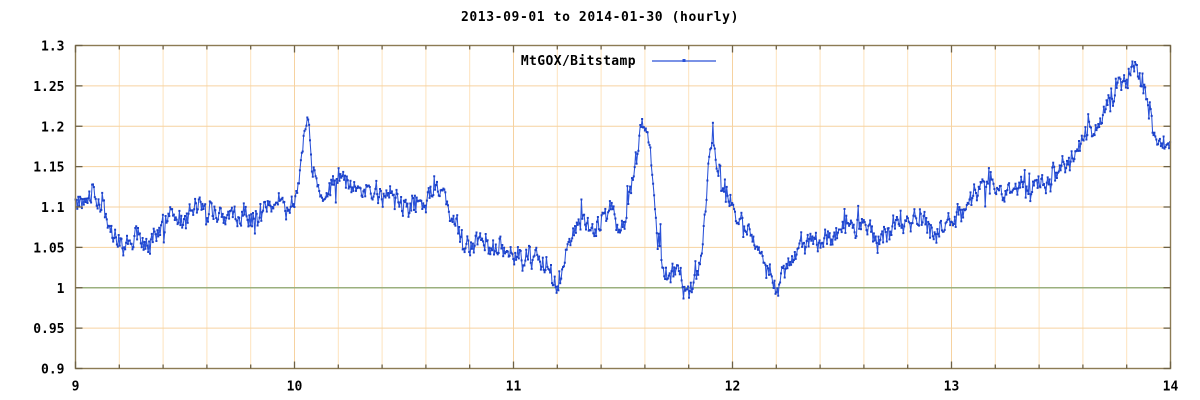  I want to click on x-axis-tick-label: 14, so click(1171, 387).